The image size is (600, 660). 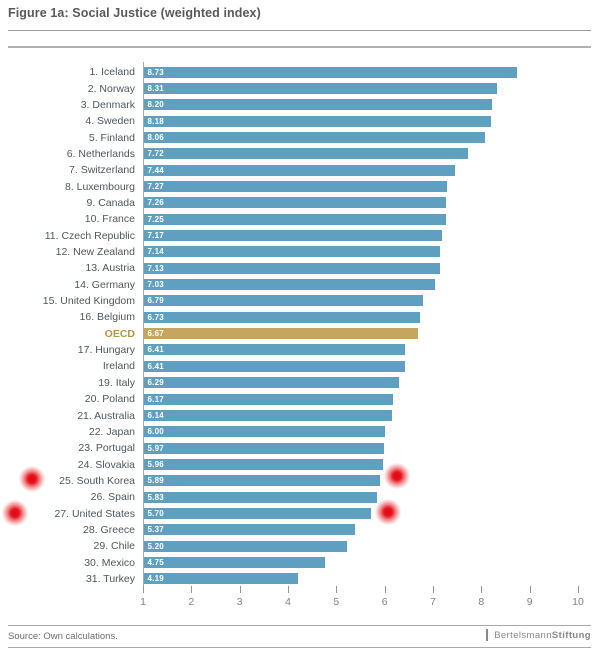 What do you see at coordinates (288, 602) in the screenshot?
I see `x-axis-tick-label: 4` at bounding box center [288, 602].